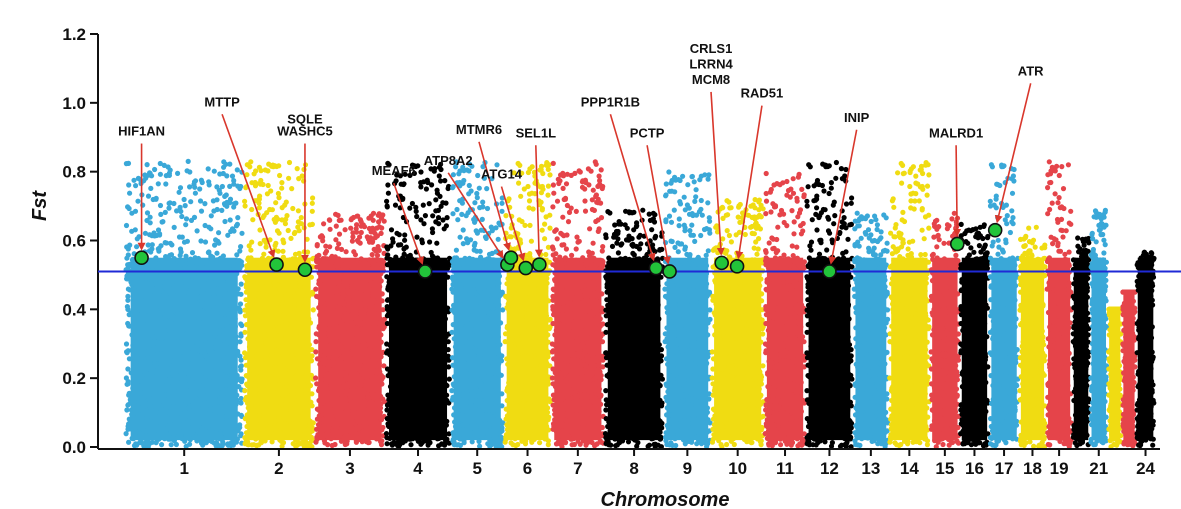 The image size is (1181, 509). Describe the element at coordinates (843, 197) in the screenshot. I see `gene-arrow-inip` at that location.